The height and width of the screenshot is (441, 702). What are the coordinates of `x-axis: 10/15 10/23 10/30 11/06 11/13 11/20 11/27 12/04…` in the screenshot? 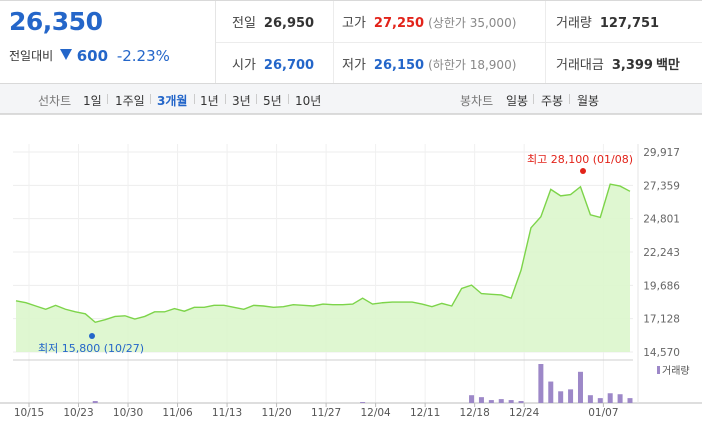 It's located at (316, 411).